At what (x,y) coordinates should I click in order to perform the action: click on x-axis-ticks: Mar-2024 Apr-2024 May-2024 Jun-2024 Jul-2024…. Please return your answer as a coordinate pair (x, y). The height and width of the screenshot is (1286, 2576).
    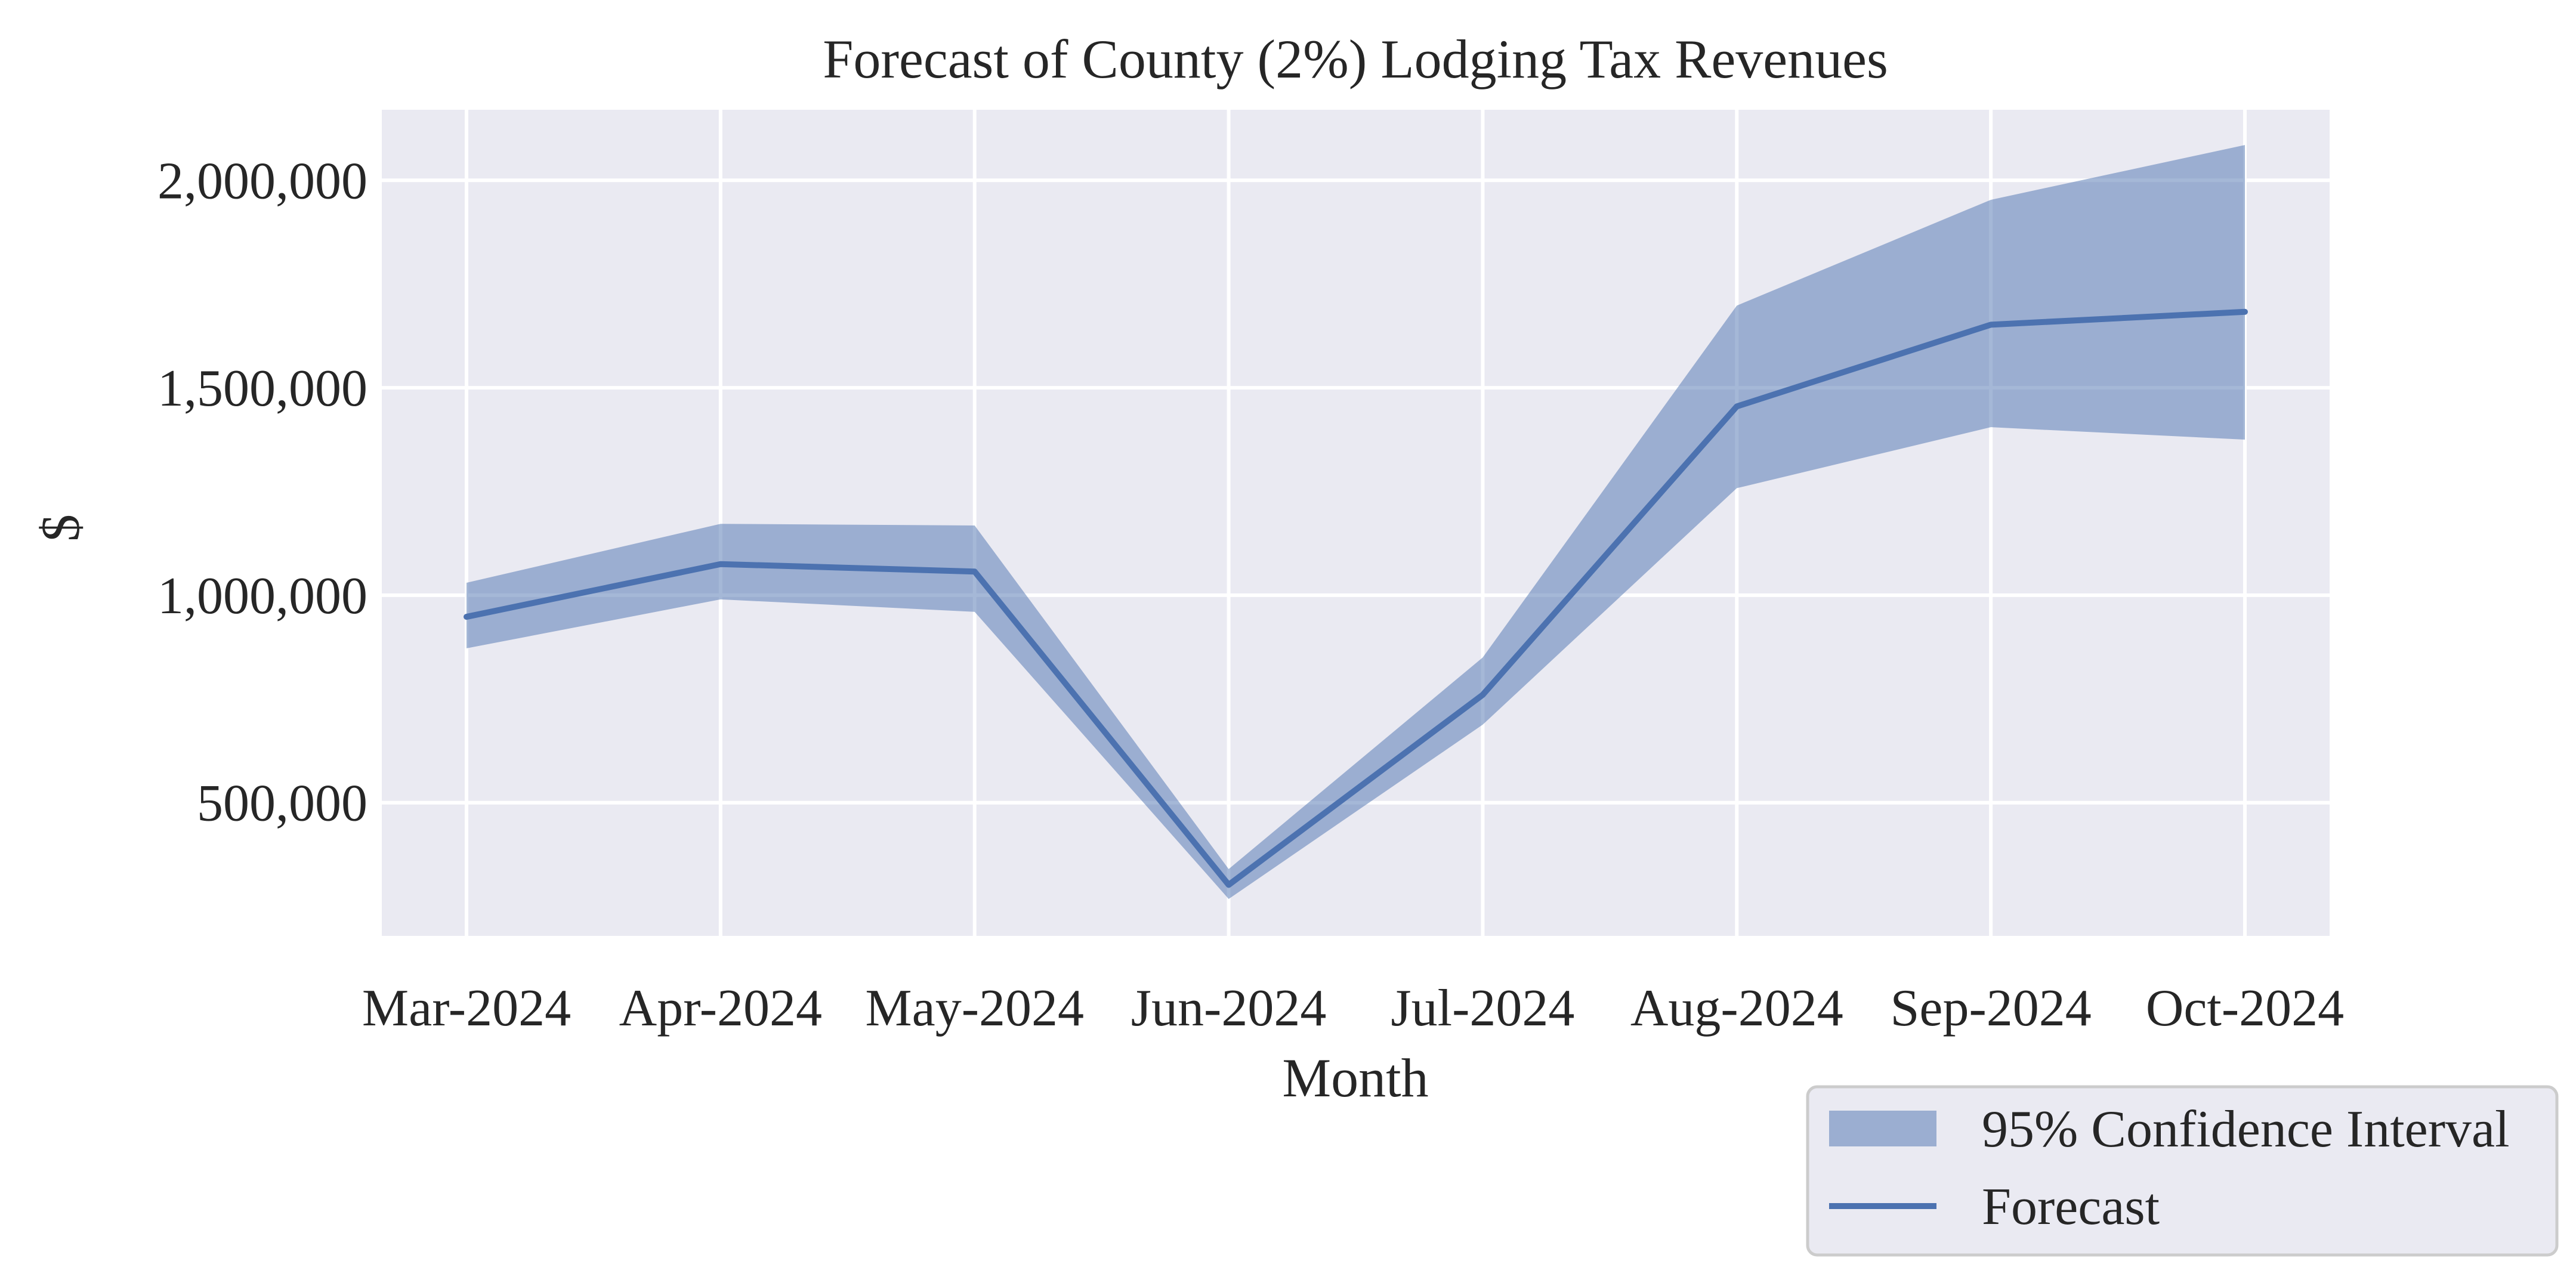
    Looking at the image, I should click on (1353, 1008).